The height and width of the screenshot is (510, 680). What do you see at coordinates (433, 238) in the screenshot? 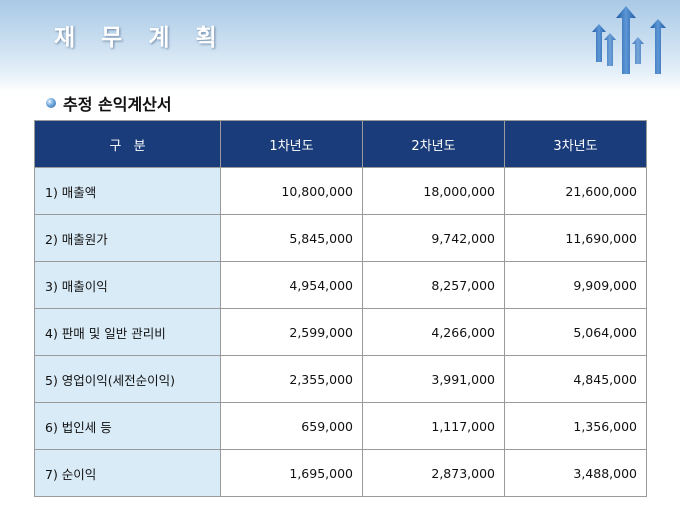
I see `value-year-2: 9,742,000` at bounding box center [433, 238].